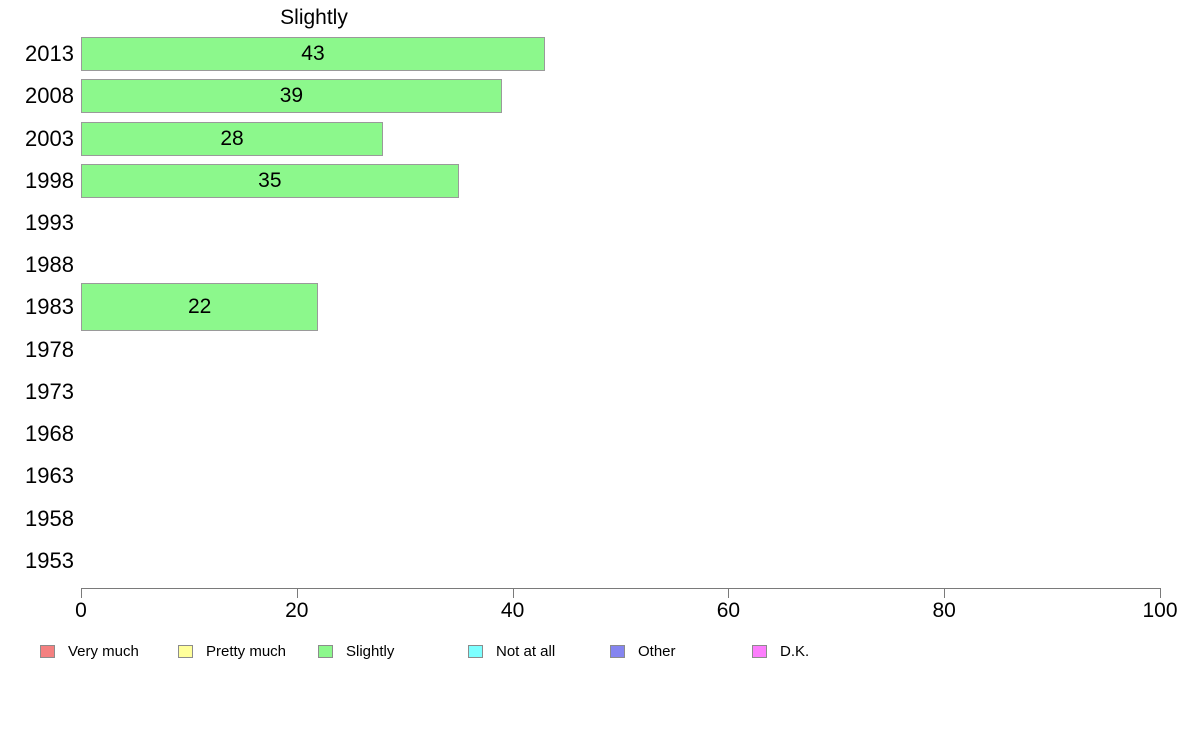  What do you see at coordinates (297, 610) in the screenshot?
I see `x-axis-tick-label: 20` at bounding box center [297, 610].